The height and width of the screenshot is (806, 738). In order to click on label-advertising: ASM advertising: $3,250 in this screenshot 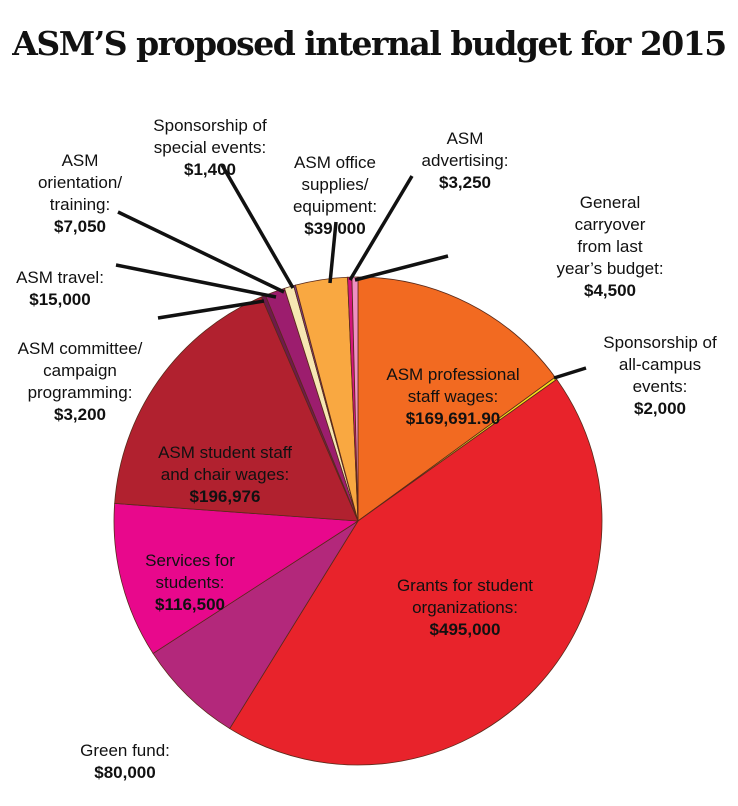, I will do `click(465, 161)`.